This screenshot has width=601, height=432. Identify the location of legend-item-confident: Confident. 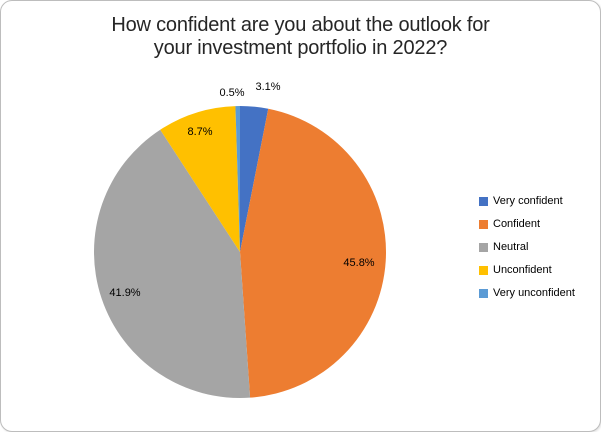
(527, 224).